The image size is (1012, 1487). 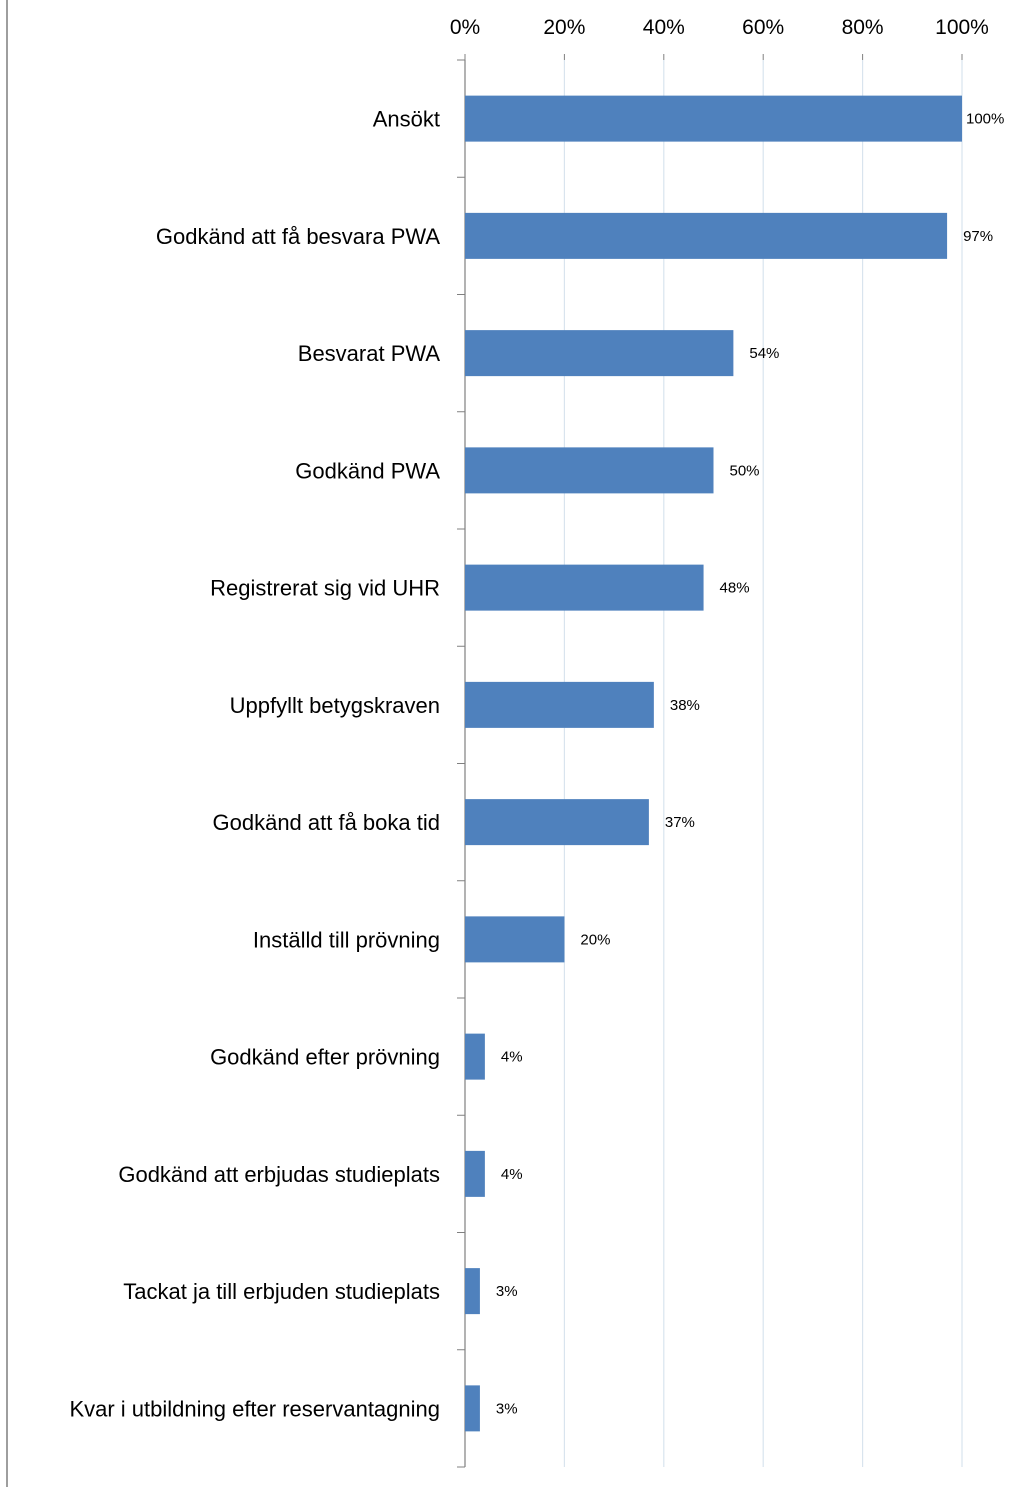 What do you see at coordinates (685, 705) in the screenshot?
I see `data-label: 38%` at bounding box center [685, 705].